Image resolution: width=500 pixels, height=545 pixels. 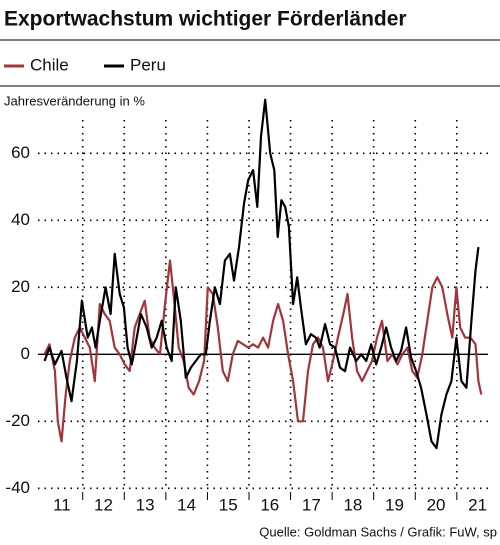 What do you see at coordinates (62, 504) in the screenshot?
I see `x-tick-label: 11` at bounding box center [62, 504].